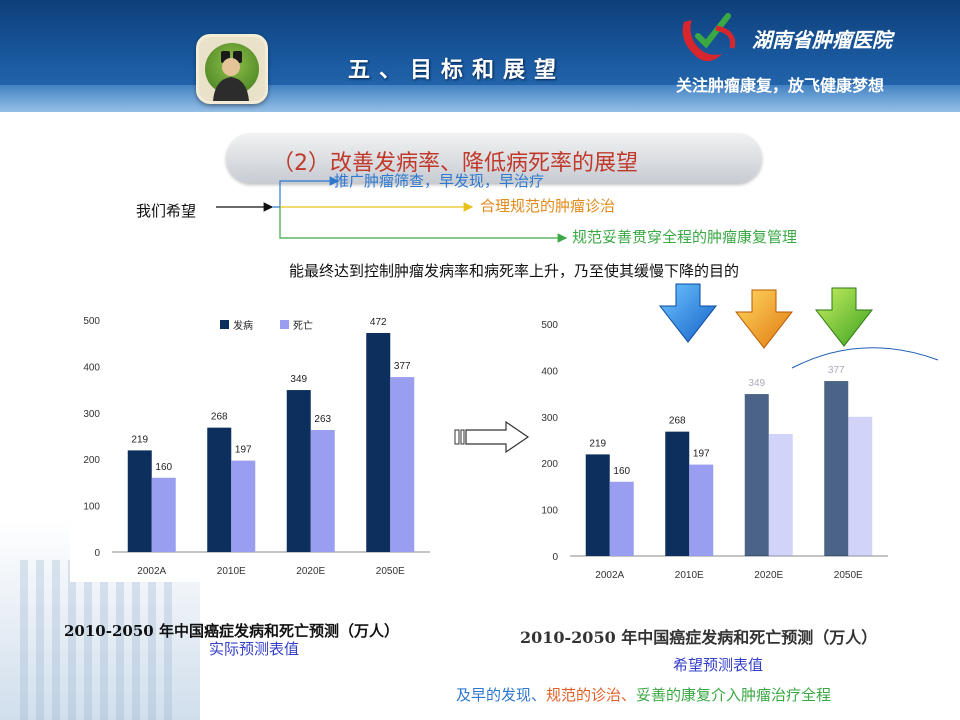 This screenshot has height=720, width=960. Describe the element at coordinates (709, 37) in the screenshot. I see `hospital-logo-icon` at that location.